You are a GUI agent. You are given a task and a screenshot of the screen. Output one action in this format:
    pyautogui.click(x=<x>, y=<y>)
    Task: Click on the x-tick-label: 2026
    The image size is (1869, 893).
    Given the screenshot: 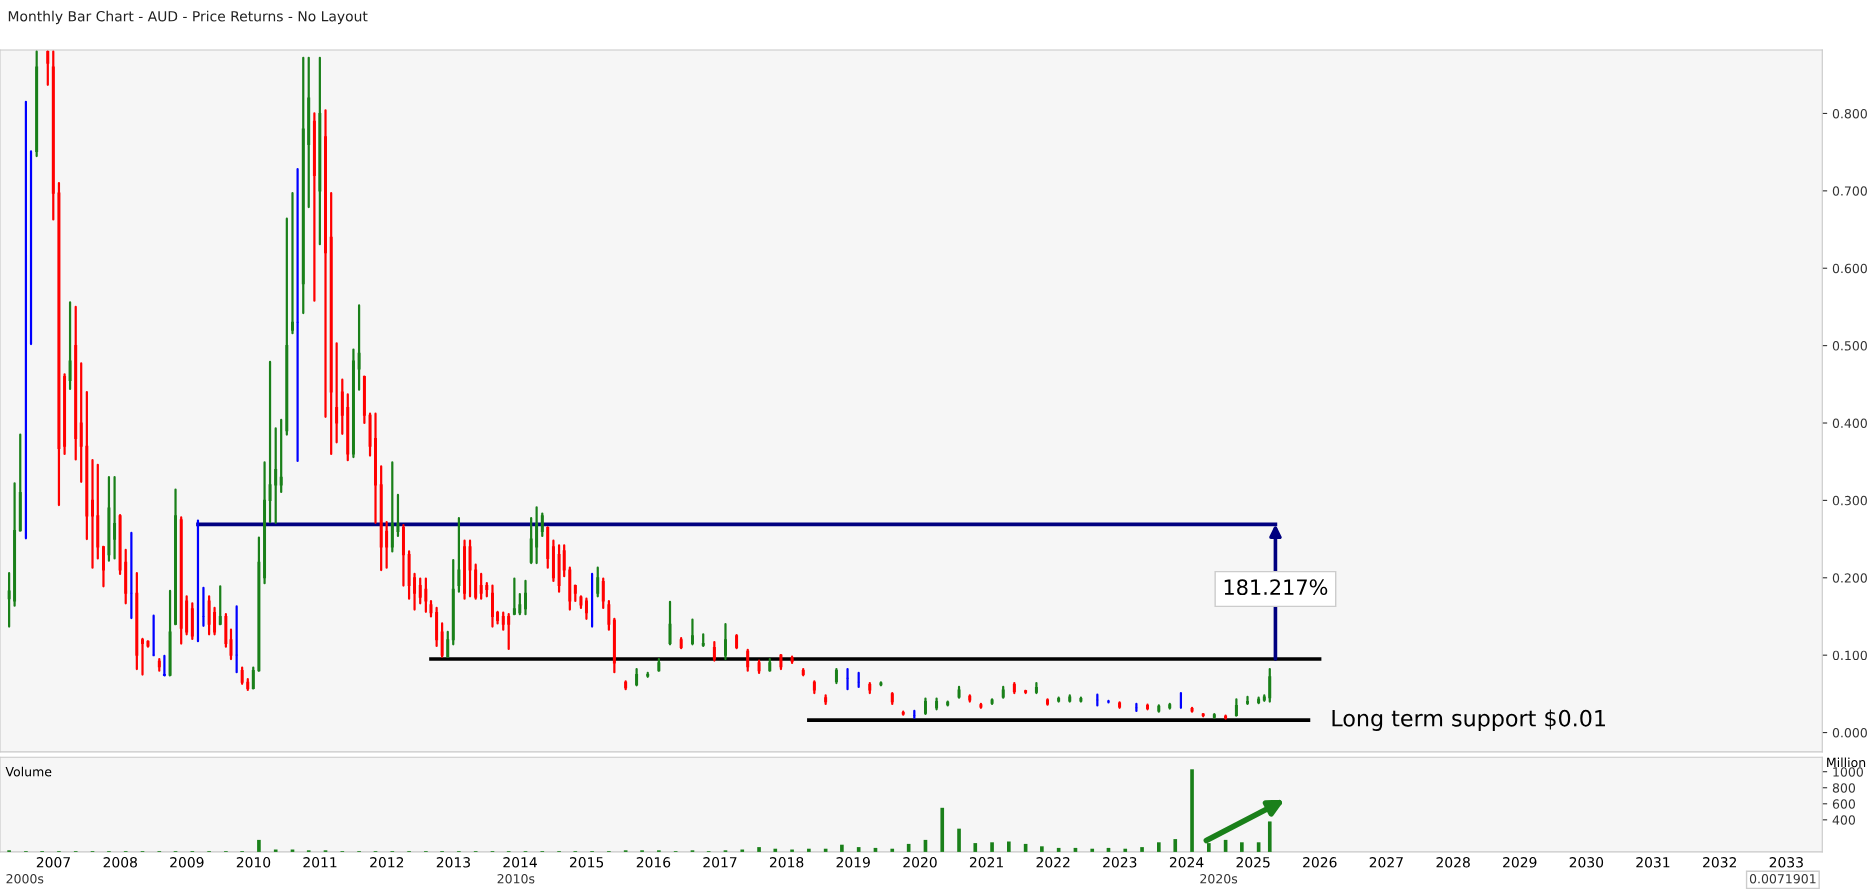 What is the action you would take?
    pyautogui.click(x=1320, y=862)
    